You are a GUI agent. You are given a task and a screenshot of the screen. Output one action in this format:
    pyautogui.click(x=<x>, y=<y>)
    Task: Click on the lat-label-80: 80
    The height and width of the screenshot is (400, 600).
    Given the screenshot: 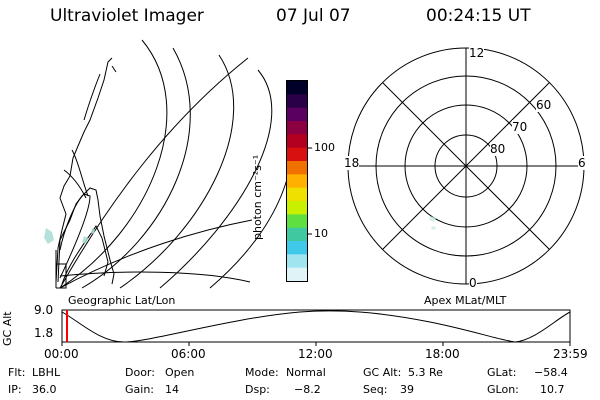 What is the action you would take?
    pyautogui.click(x=498, y=149)
    